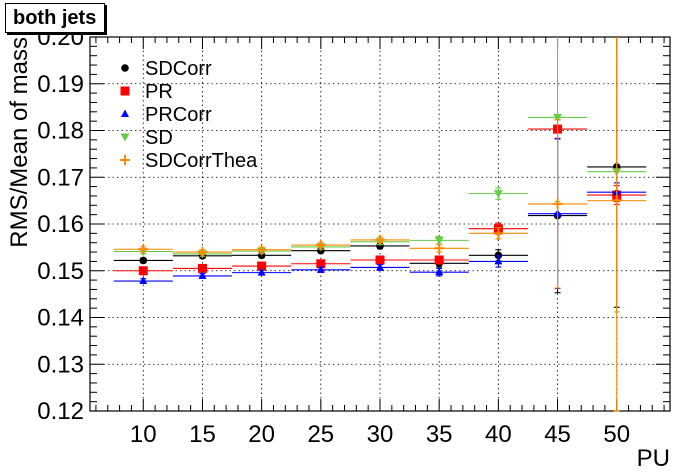 The image size is (698, 474). What do you see at coordinates (60, 411) in the screenshot?
I see `y-tick-label: 0.12` at bounding box center [60, 411].